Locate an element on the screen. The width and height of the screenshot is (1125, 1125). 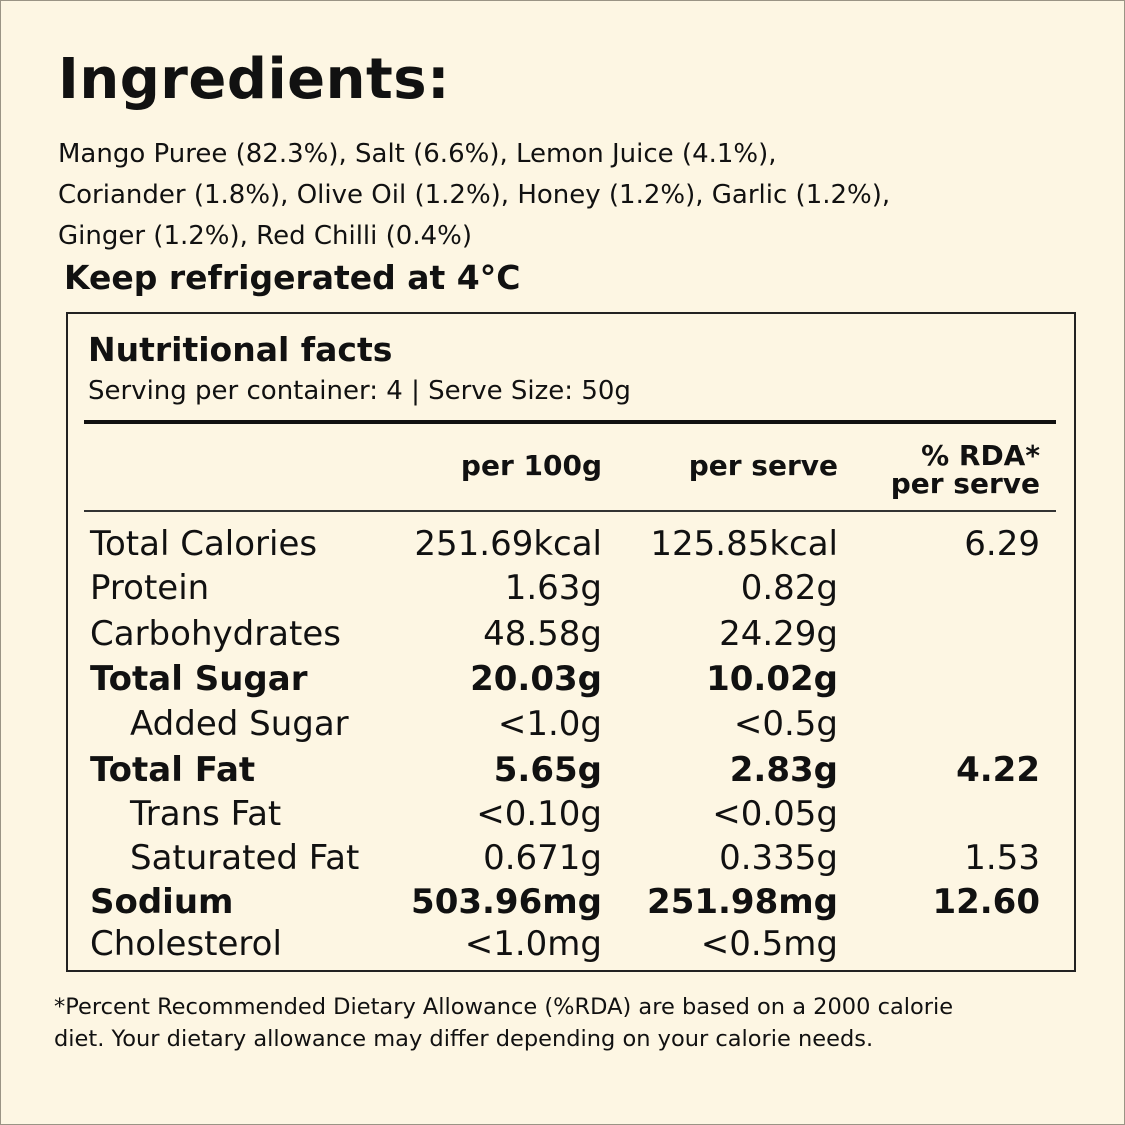
nutrient-name: Cholesterol is located at coordinates (186, 944).